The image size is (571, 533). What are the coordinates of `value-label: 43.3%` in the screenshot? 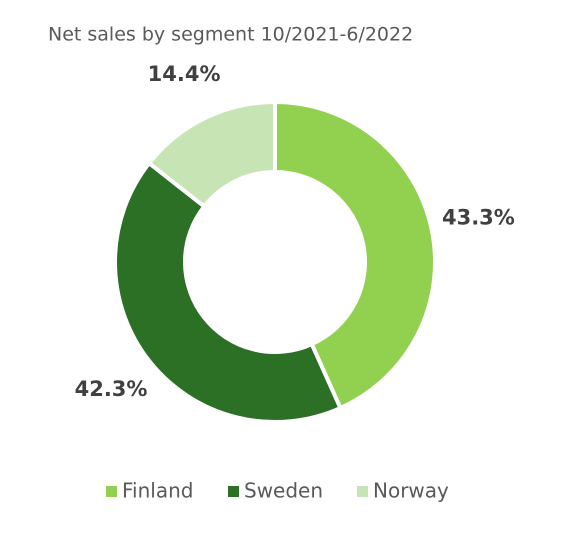 It's located at (478, 218).